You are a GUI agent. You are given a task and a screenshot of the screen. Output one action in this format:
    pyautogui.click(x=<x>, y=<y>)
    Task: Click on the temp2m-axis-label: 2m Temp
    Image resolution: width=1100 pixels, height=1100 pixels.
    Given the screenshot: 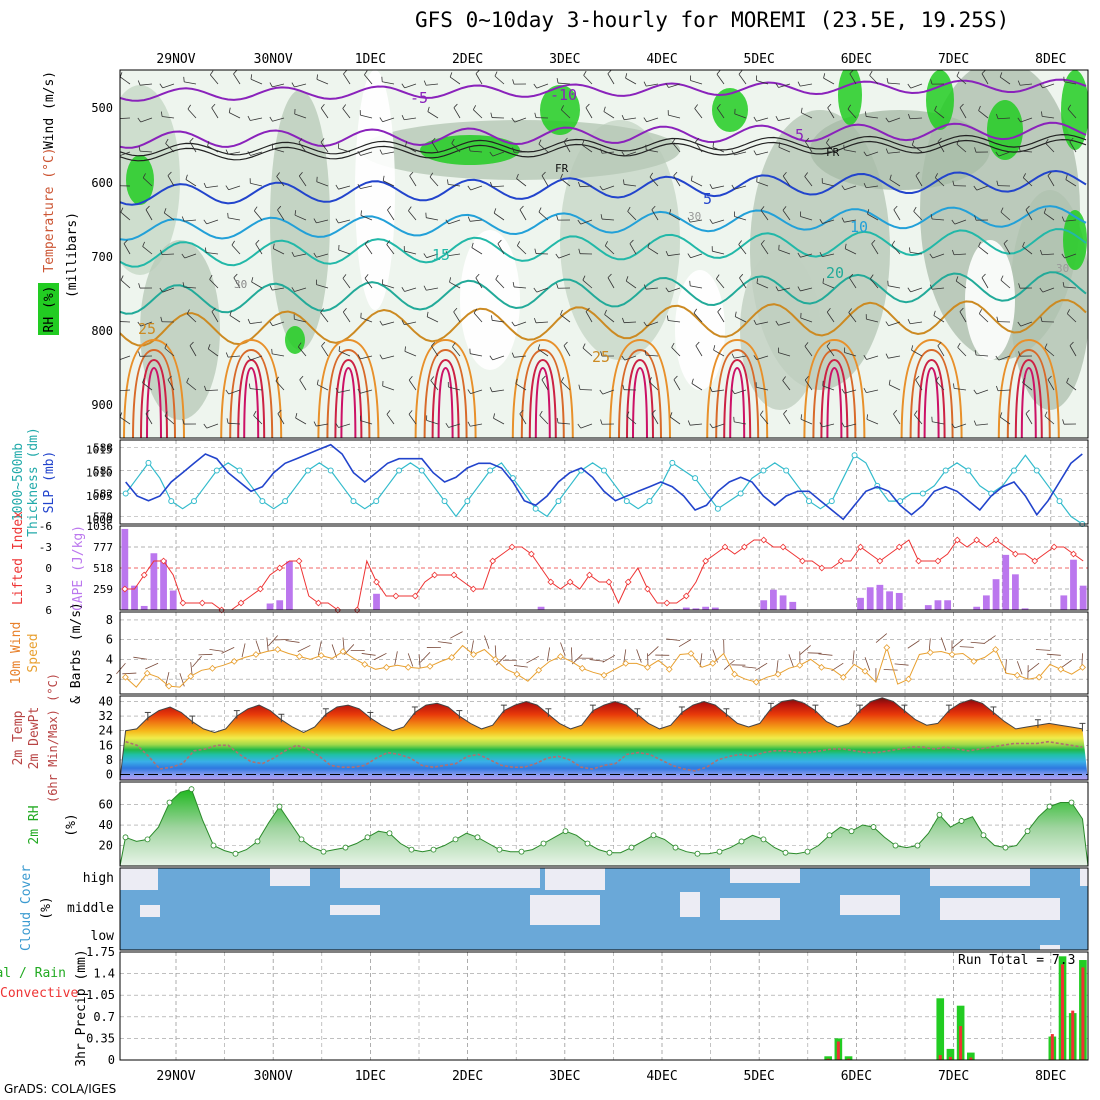 What is the action you would take?
    pyautogui.click(x=18, y=737)
    